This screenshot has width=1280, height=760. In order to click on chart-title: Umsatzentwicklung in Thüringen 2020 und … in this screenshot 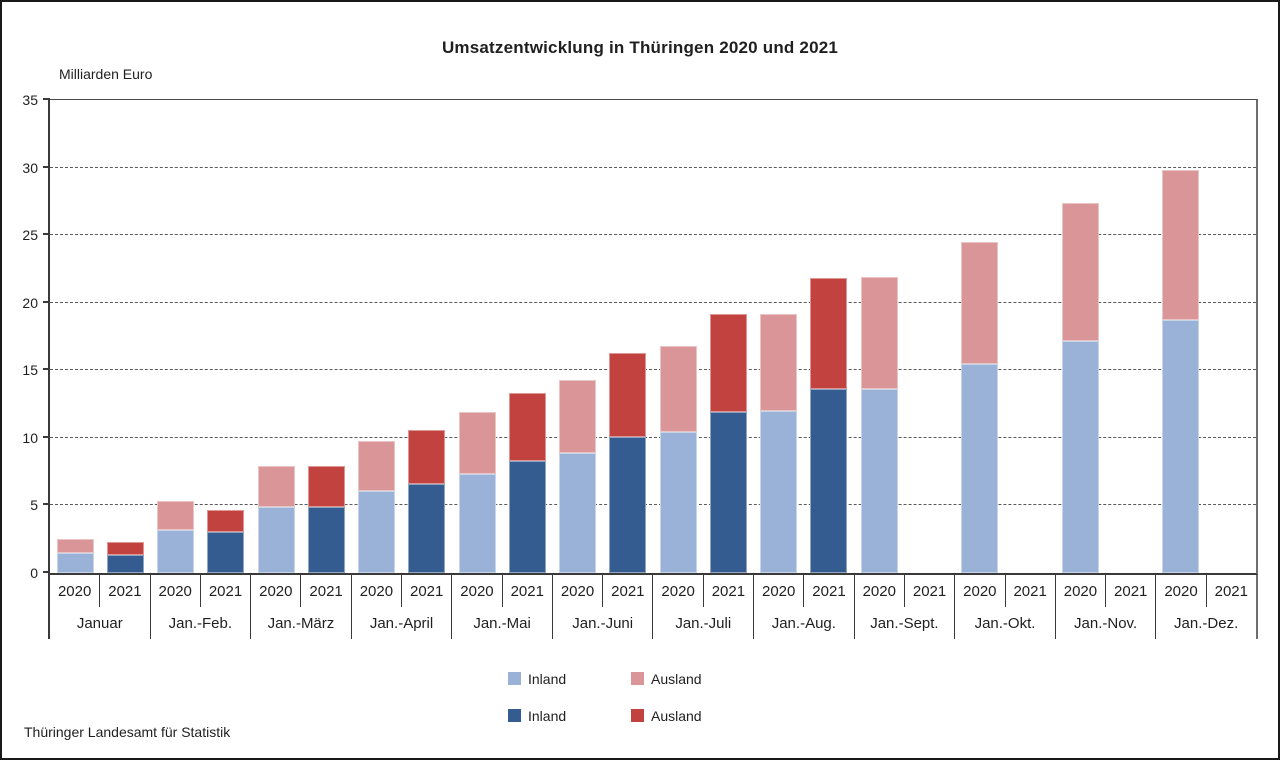, I will do `click(640, 47)`.